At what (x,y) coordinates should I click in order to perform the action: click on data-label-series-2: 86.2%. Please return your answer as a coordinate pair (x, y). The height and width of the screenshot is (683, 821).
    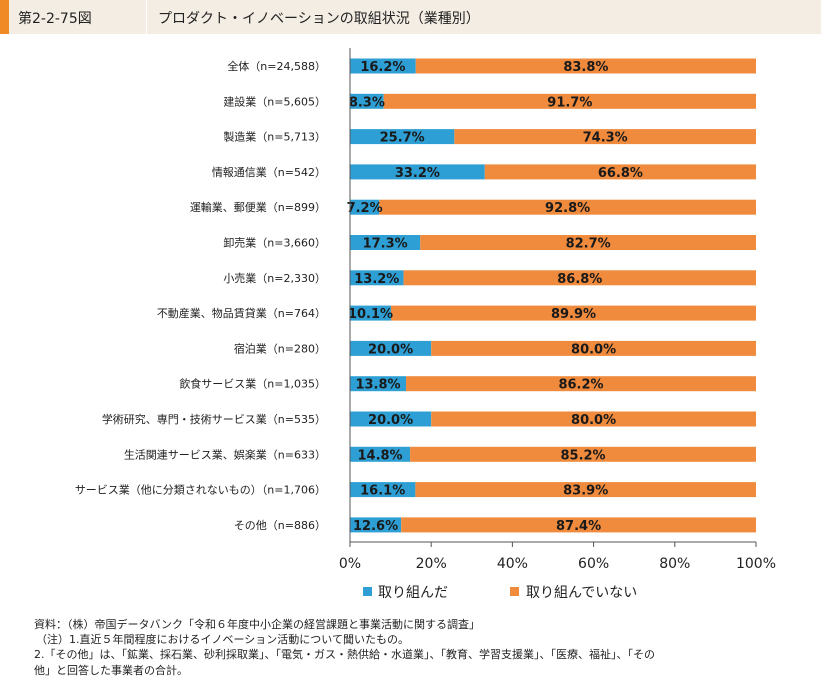
    Looking at the image, I should click on (580, 385).